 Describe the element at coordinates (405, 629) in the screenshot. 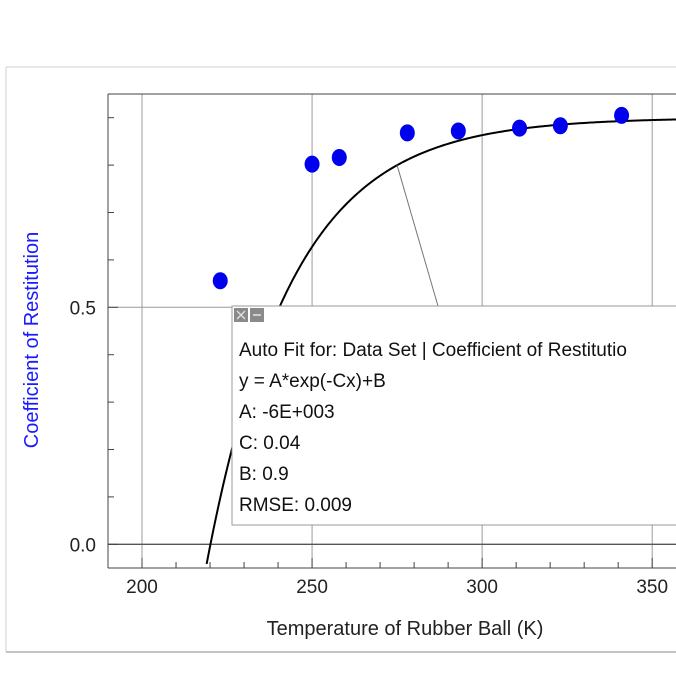

I see `x-axis-title: Temperature of Rubber Ball (K)` at that location.